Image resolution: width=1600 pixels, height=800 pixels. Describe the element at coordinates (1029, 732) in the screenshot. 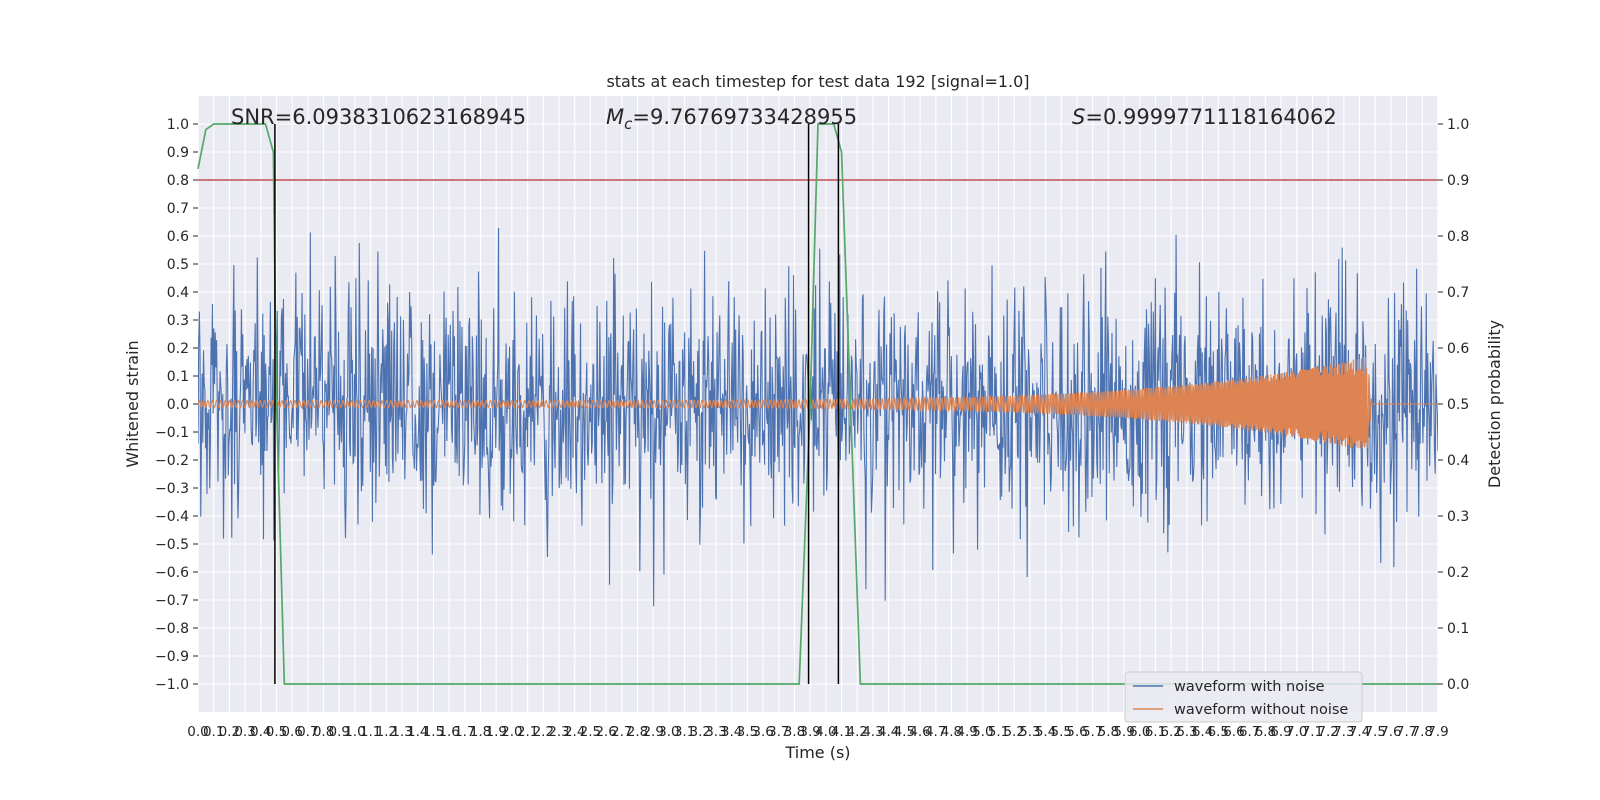

I see `x-tick-label: 5.3` at that location.